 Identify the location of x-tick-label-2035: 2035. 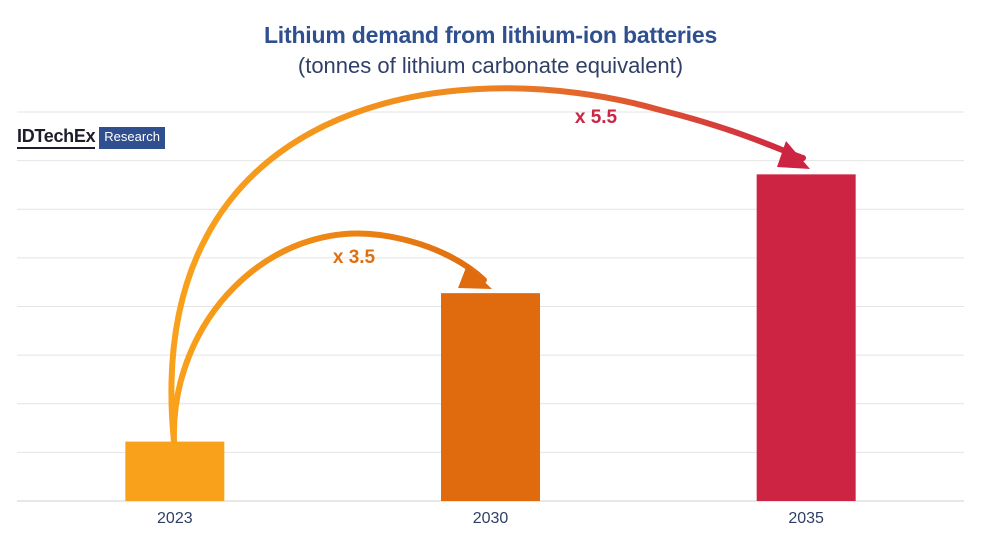
(806, 518).